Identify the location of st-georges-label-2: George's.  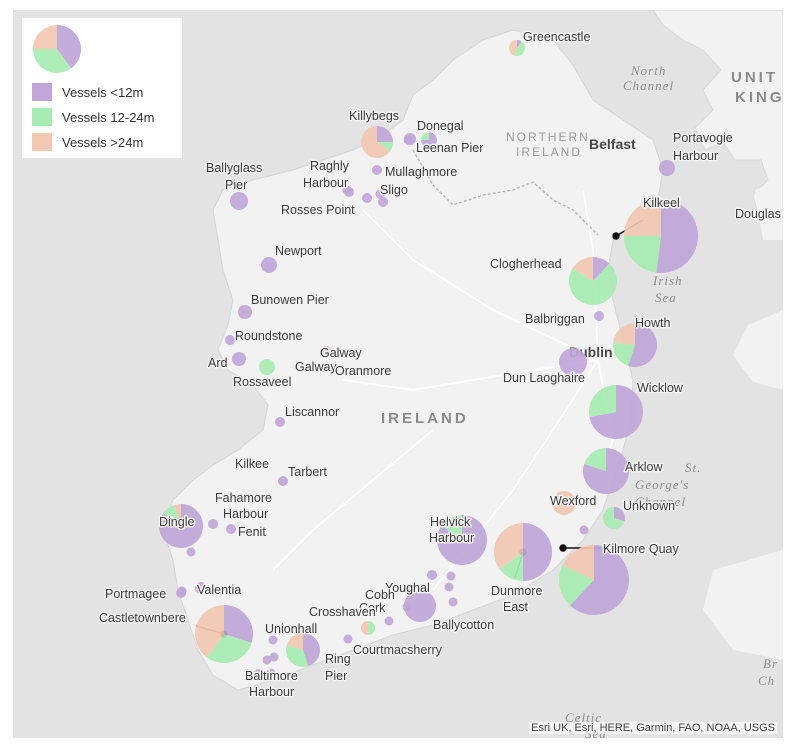
(662, 484).